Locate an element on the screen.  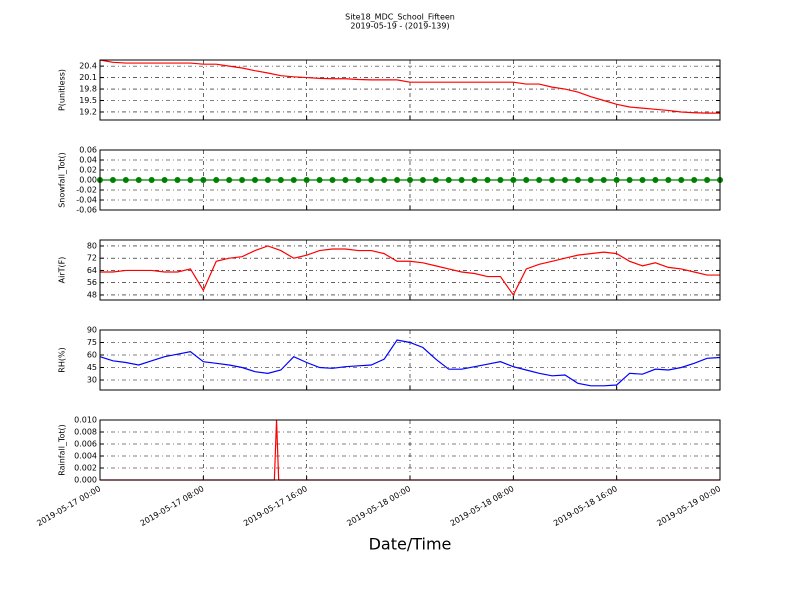
chart-subtitle: 2019-05-19 - (2019-139) is located at coordinates (399, 26).